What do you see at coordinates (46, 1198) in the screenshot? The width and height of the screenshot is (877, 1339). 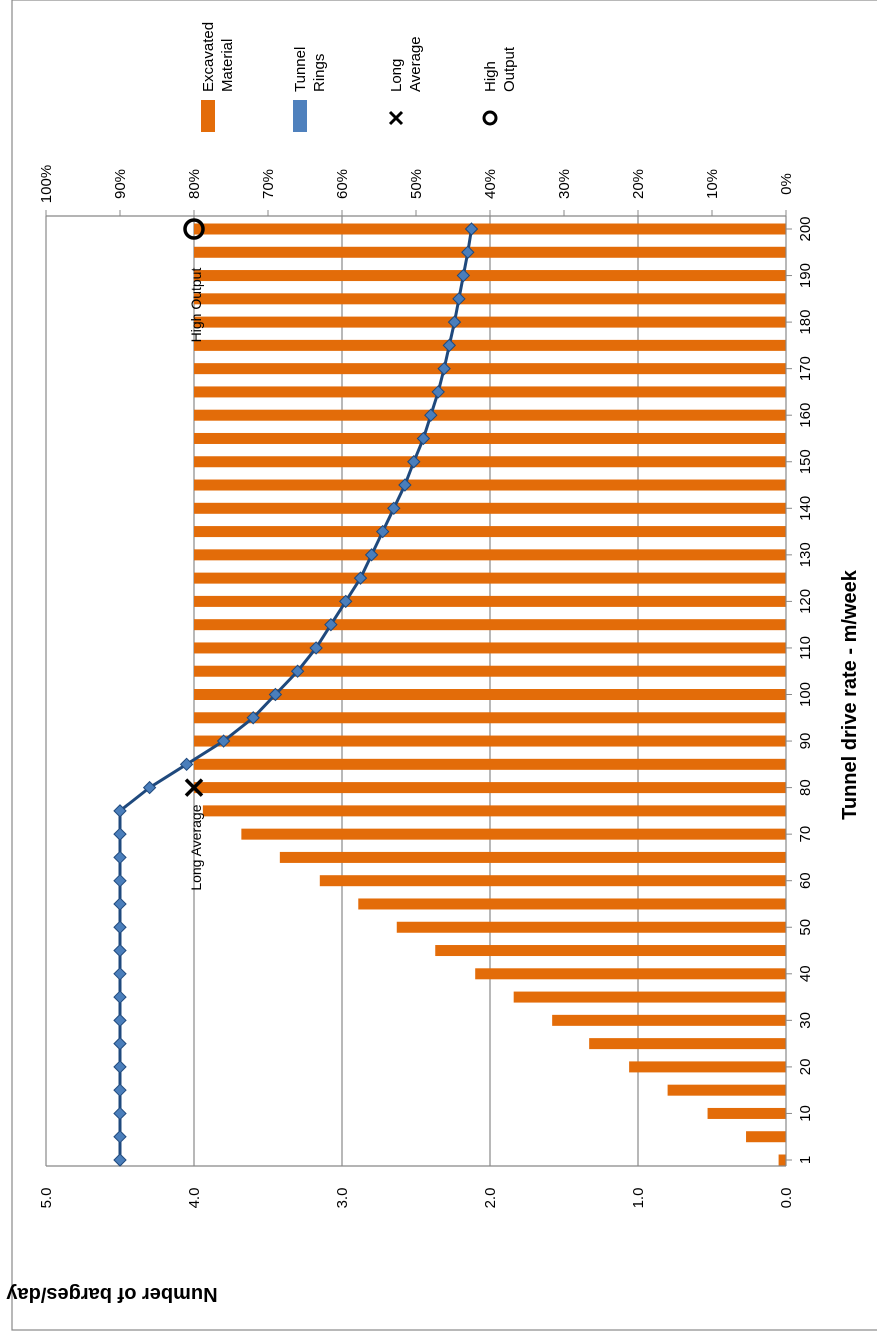 I see `y-tick-label: 5.0` at bounding box center [46, 1198].